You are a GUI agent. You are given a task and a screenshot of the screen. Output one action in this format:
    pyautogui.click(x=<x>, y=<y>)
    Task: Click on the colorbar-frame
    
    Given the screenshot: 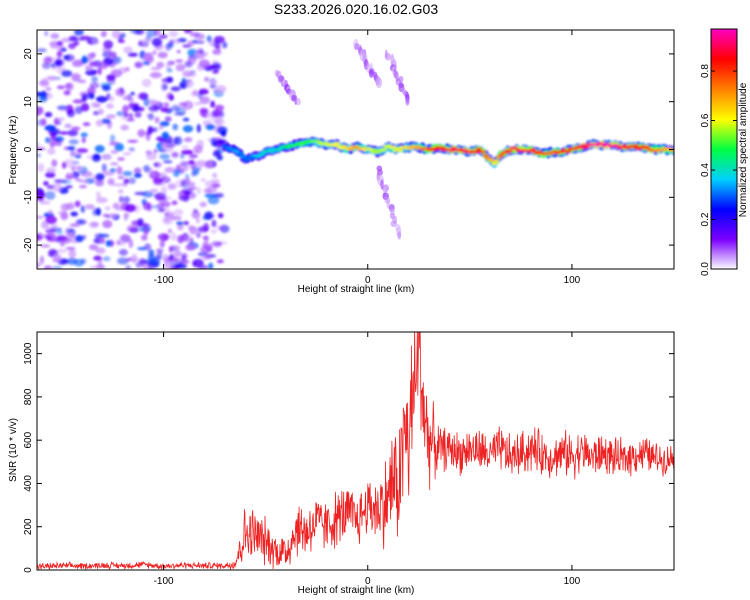 What is the action you would take?
    pyautogui.click(x=724, y=149)
    